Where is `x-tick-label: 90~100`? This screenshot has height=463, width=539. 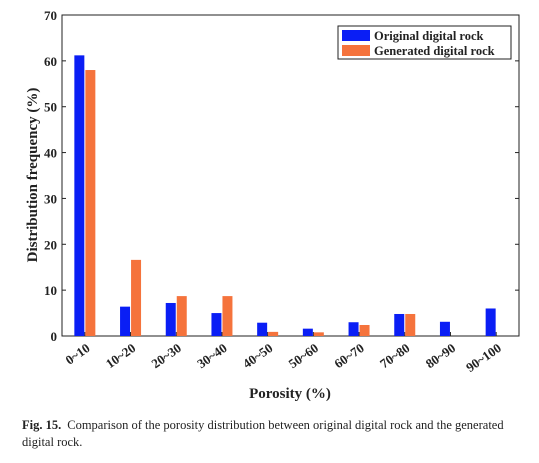 x-tick-label: 90~100 is located at coordinates (483, 357).